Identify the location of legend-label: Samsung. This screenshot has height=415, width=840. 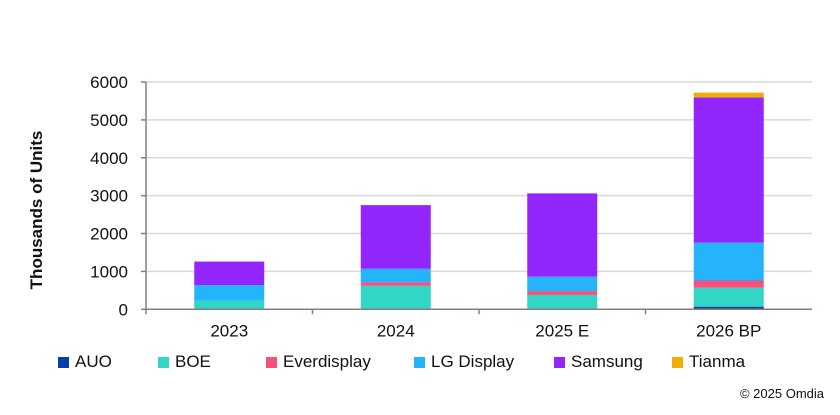
(607, 361).